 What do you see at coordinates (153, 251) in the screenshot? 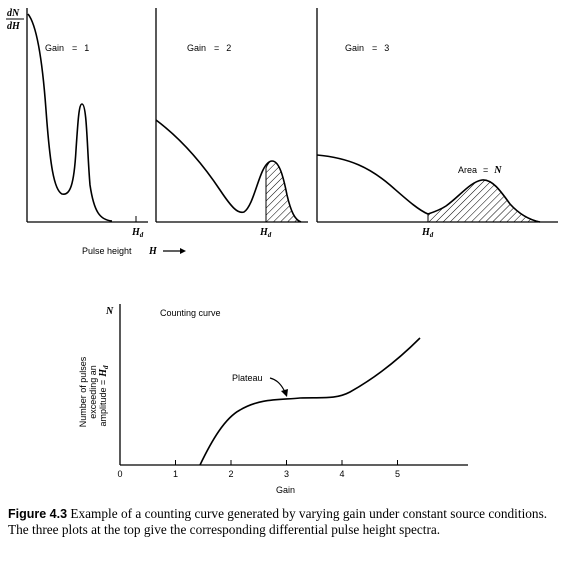
I see `pulse-height-var: H` at bounding box center [153, 251].